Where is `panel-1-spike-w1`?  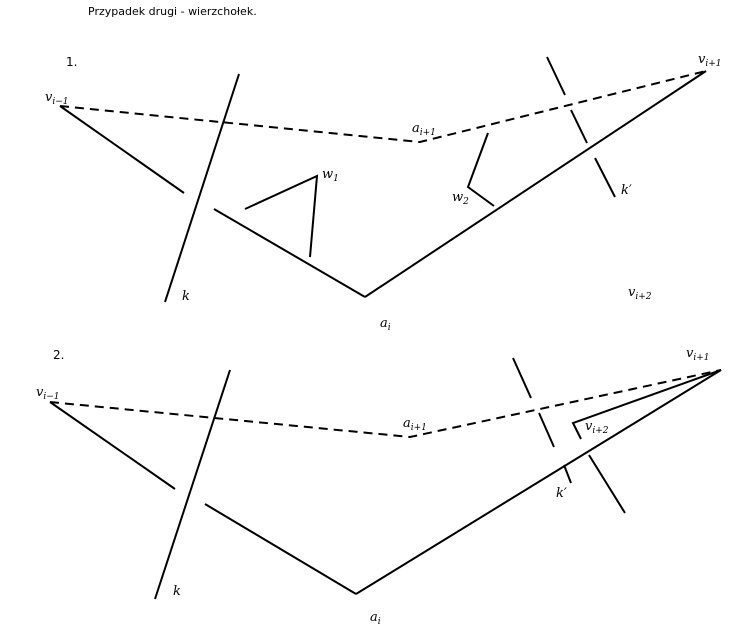
panel-1-spike-w1 is located at coordinates (281, 216).